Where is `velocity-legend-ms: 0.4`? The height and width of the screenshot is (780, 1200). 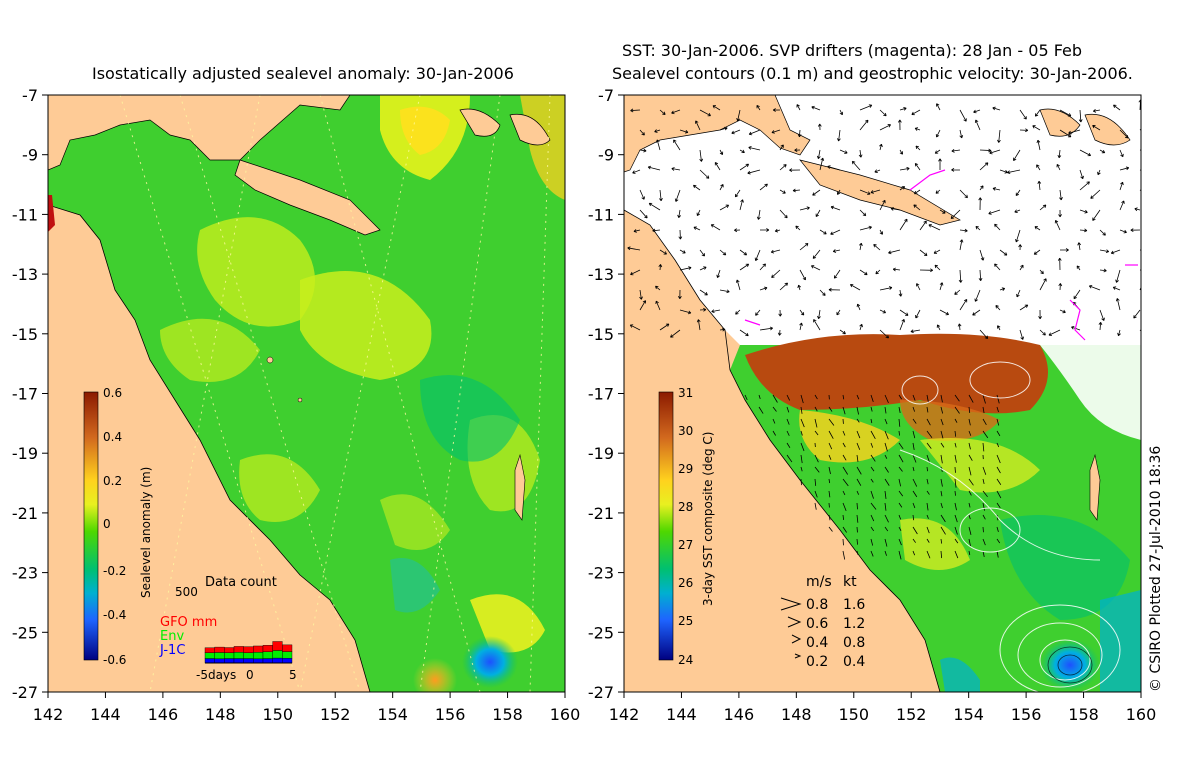
velocity-legend-ms: 0.4 is located at coordinates (817, 643).